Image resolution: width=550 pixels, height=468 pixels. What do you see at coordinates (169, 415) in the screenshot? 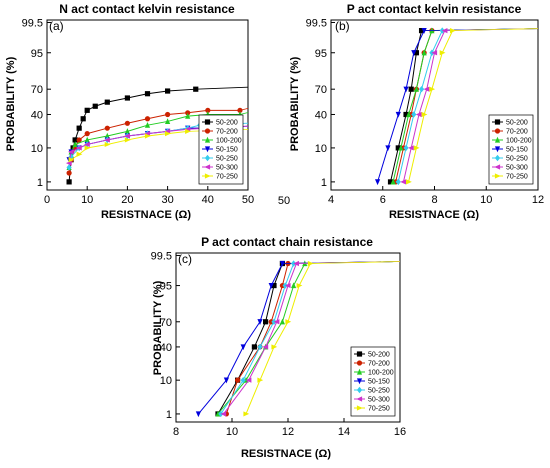
I see `y-tick-label: 1` at bounding box center [169, 415].